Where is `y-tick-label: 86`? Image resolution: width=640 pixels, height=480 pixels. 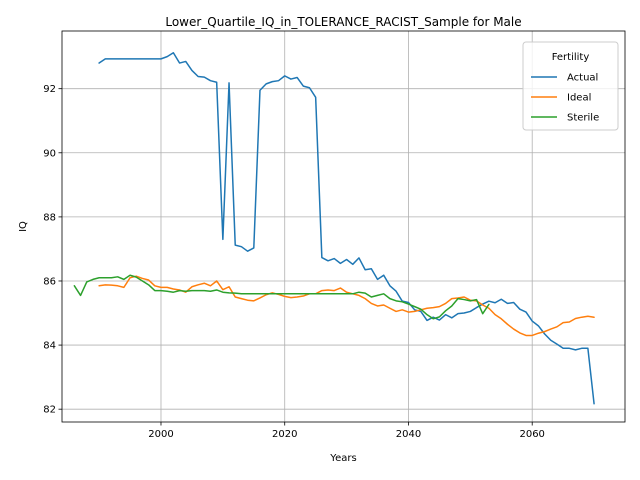
y-tick-label: 86 is located at coordinates (49, 281).